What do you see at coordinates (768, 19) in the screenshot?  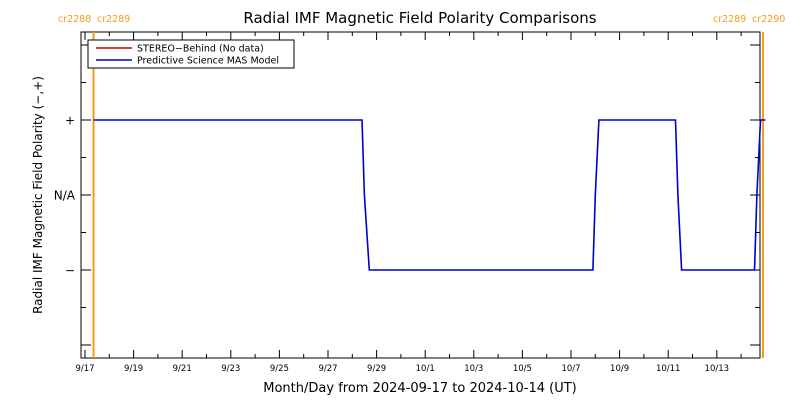 I see `carrington-label-right: cr2290` at bounding box center [768, 19].